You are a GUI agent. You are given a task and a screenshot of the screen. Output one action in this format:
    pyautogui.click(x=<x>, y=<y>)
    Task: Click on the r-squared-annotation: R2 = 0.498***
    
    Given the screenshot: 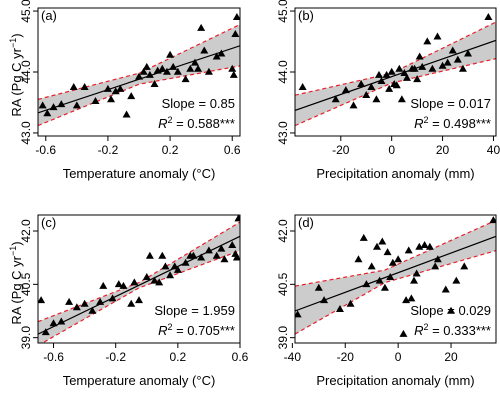 What is the action you would take?
    pyautogui.click(x=452, y=123)
    